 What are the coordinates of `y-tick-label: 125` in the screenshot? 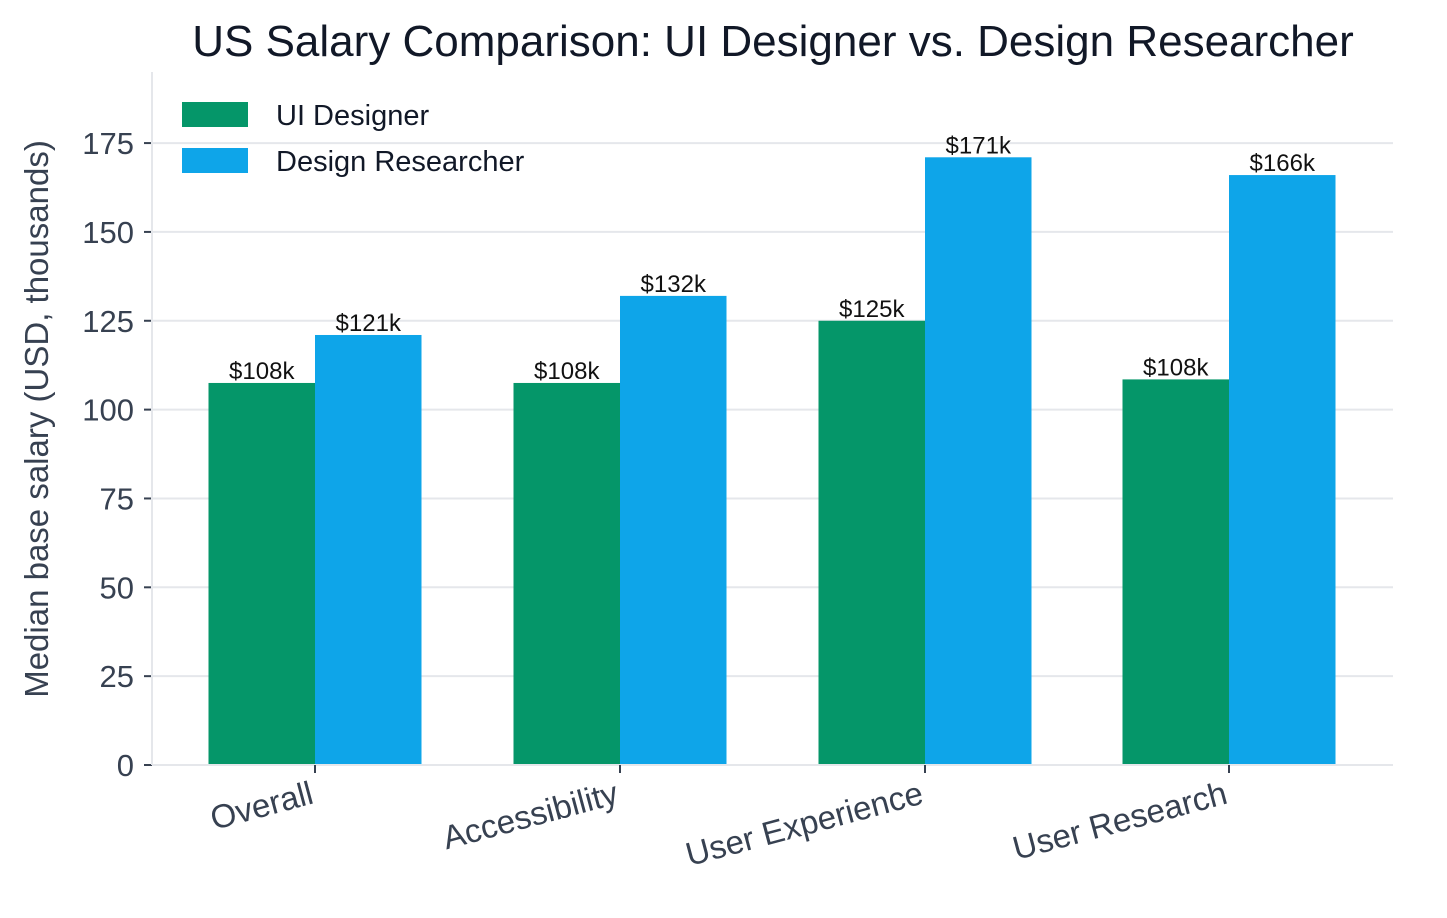 It's located at (108, 321).